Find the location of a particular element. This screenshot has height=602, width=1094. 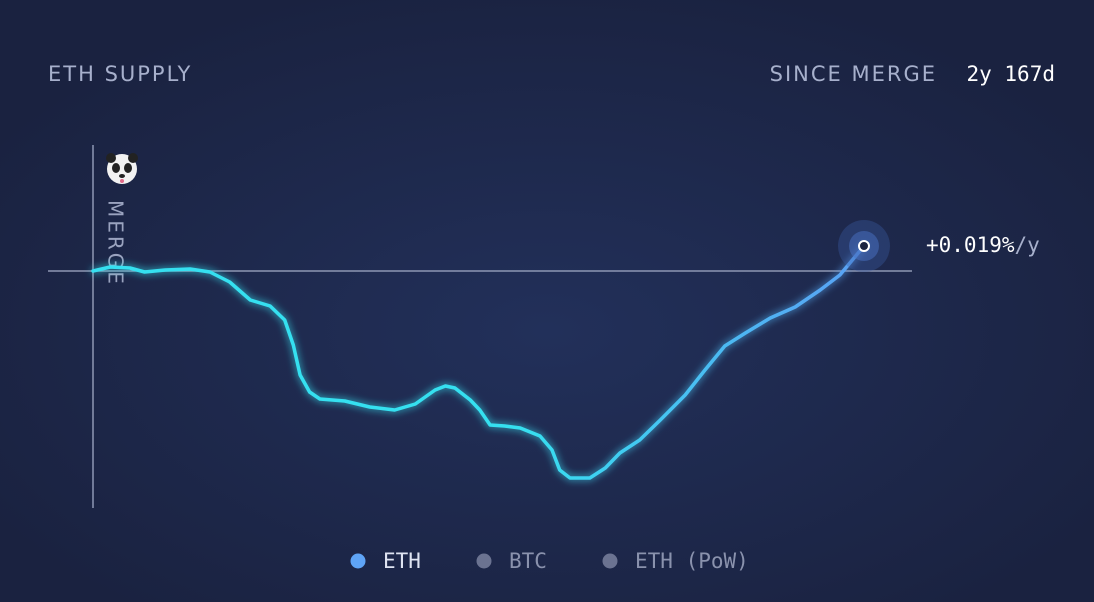

end-label: +0.019%/y is located at coordinates (983, 245).